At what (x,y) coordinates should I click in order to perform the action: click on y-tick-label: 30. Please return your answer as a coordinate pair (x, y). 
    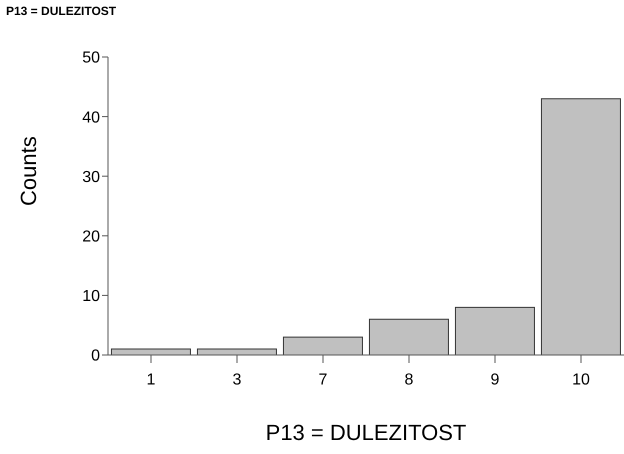
    Looking at the image, I should click on (91, 177).